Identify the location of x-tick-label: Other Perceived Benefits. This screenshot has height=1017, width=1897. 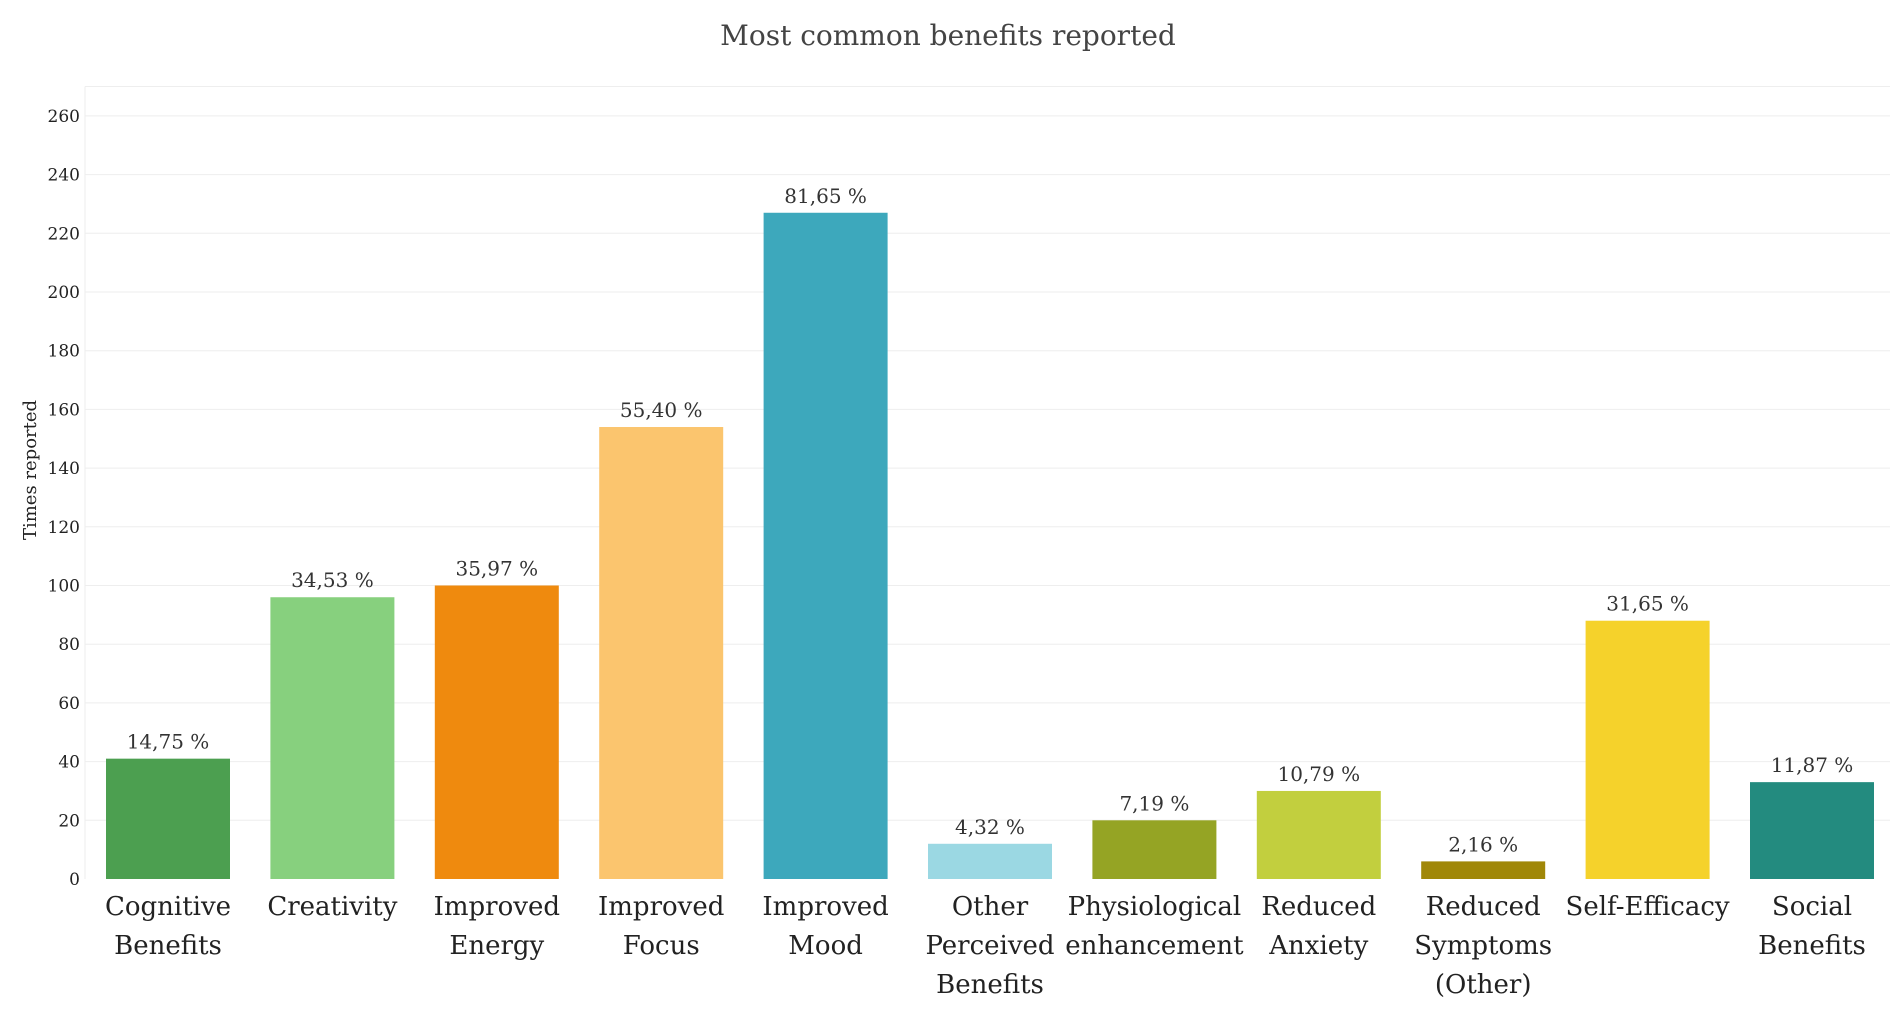
(989, 946).